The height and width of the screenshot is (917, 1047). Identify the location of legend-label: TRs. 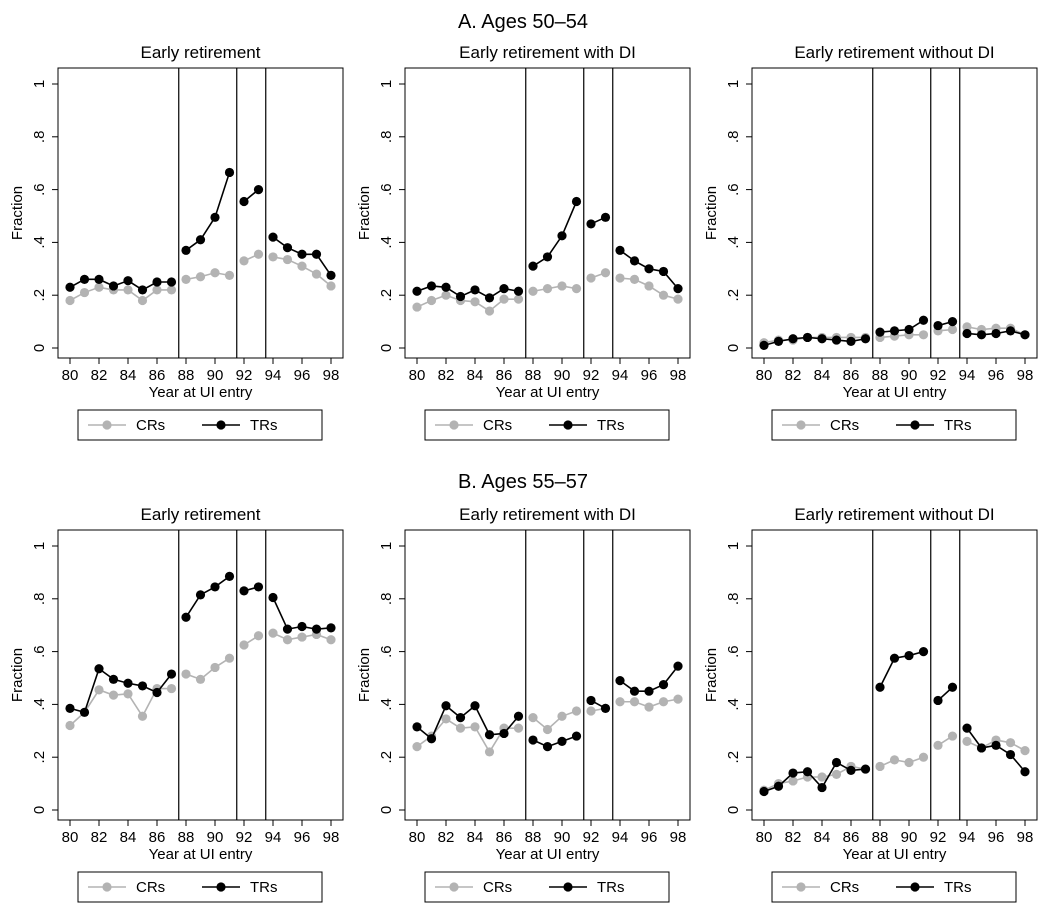
(611, 887).